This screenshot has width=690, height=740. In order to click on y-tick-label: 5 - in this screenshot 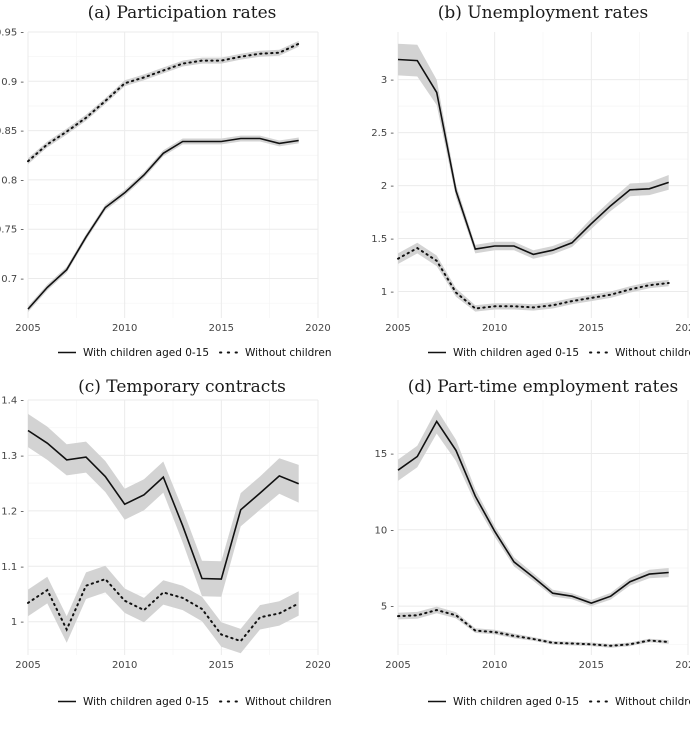, I will do `click(388, 607)`.